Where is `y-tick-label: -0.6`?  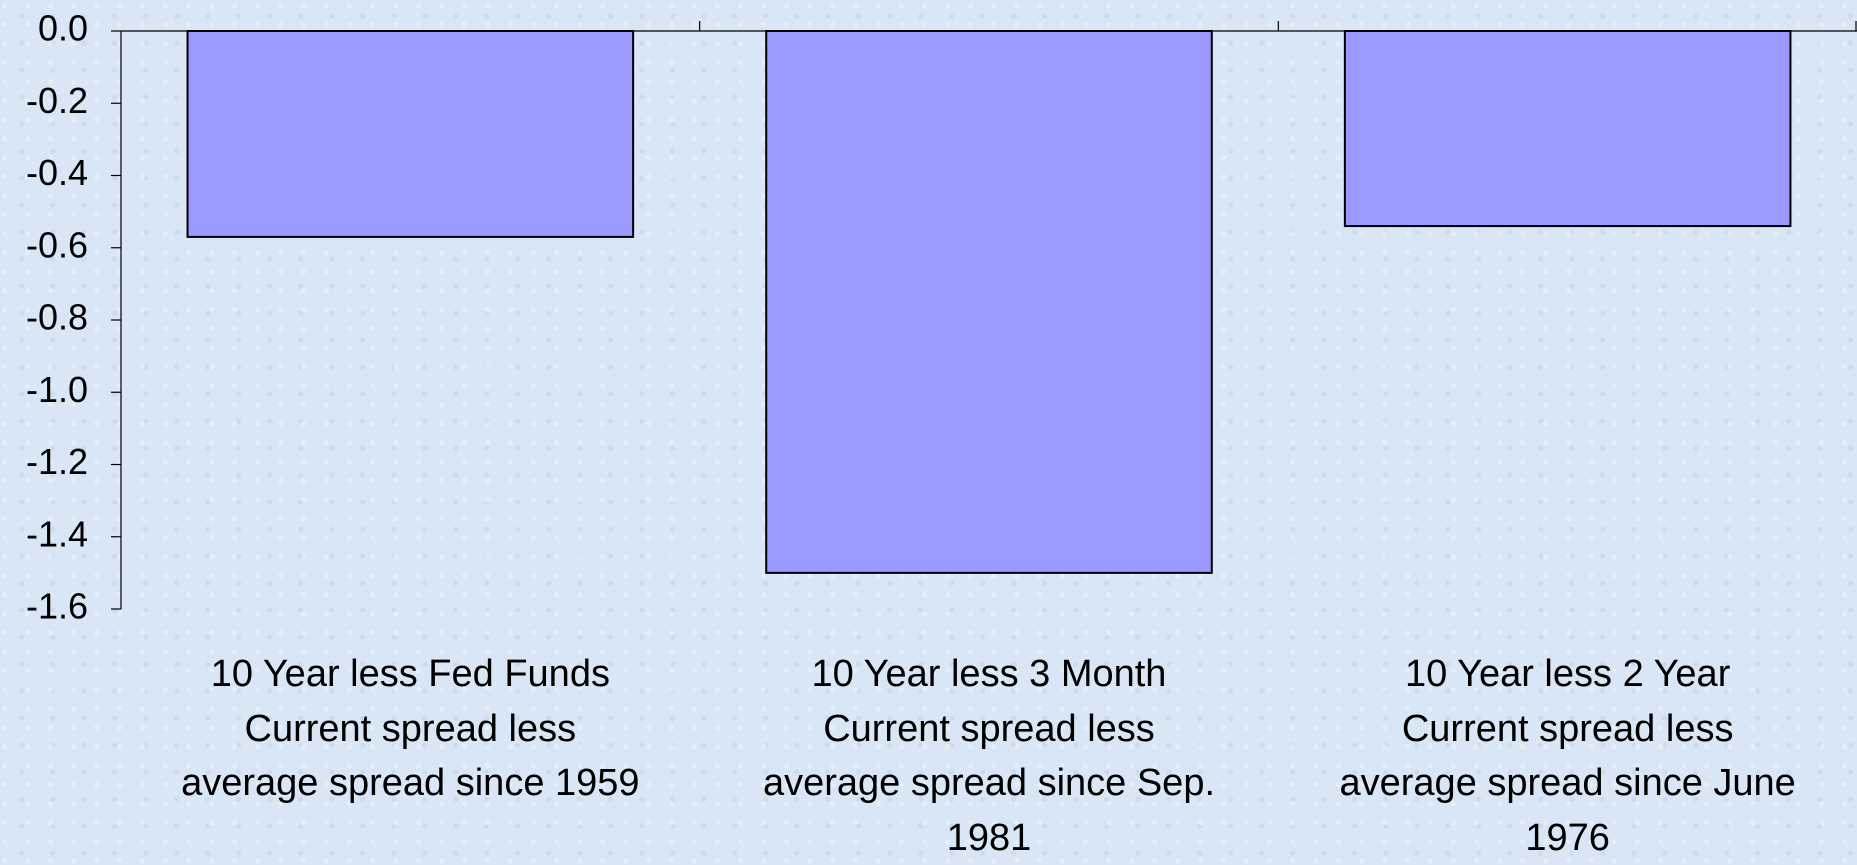
y-tick-label: -0.6 is located at coordinates (57, 244).